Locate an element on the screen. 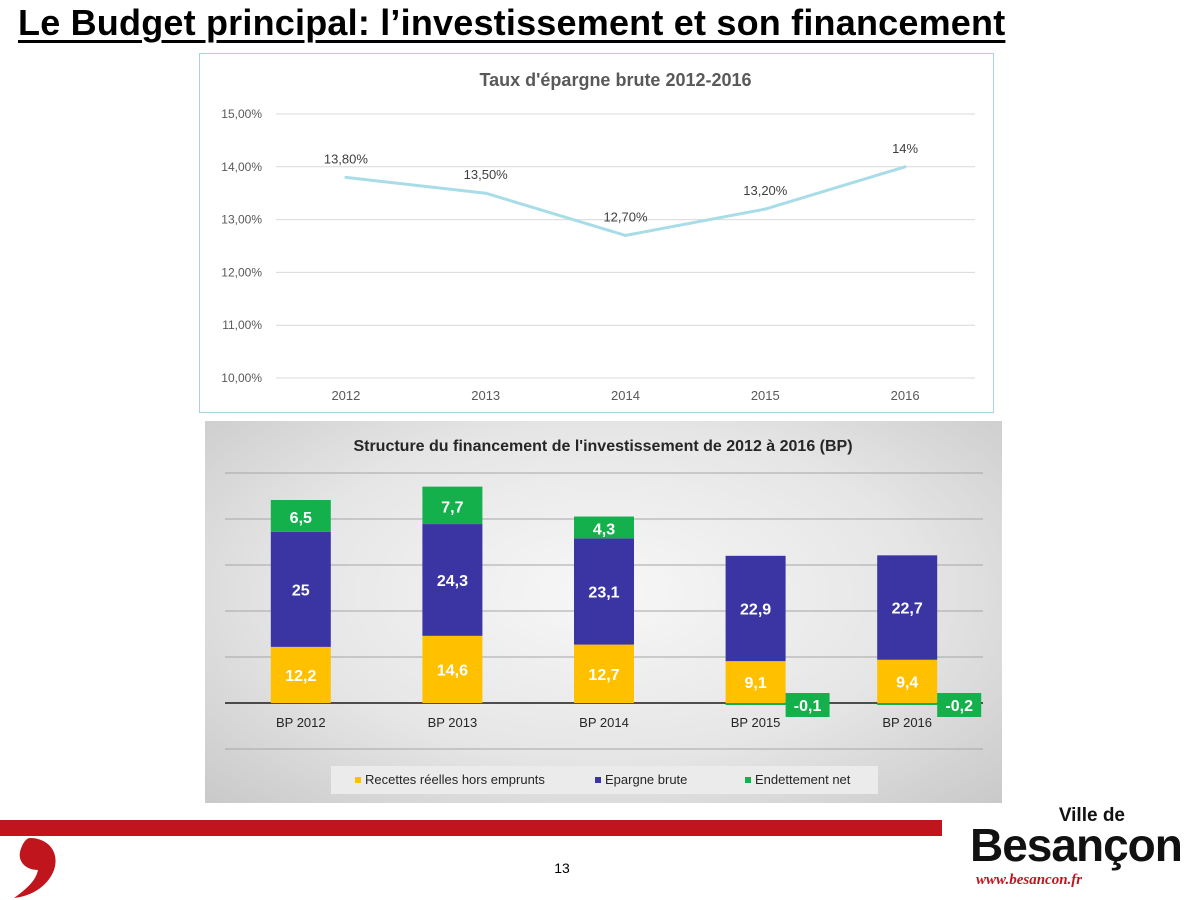 This screenshot has width=1200, height=900. bar-data-label: 9,4 is located at coordinates (907, 682).